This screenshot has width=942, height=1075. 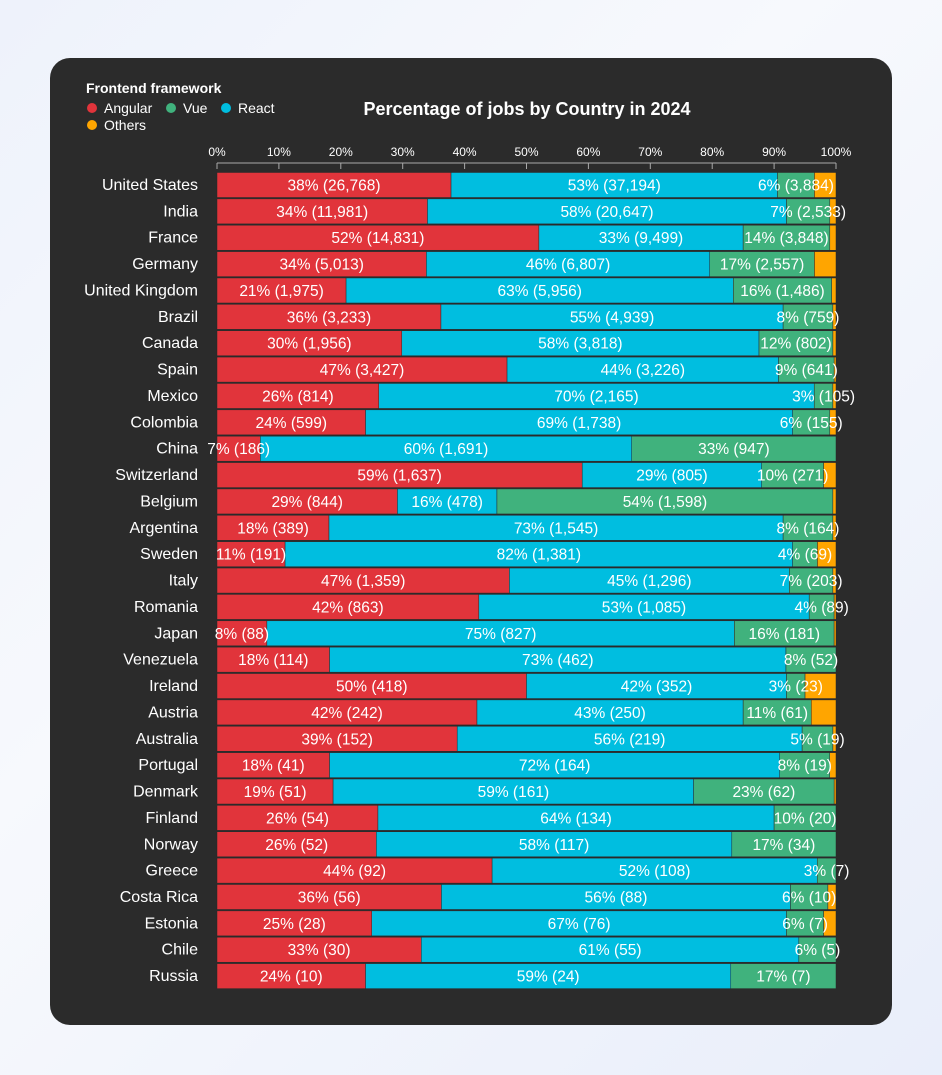 What do you see at coordinates (399, 476) in the screenshot?
I see `data-label-angular: 59% (1,637)` at bounding box center [399, 476].